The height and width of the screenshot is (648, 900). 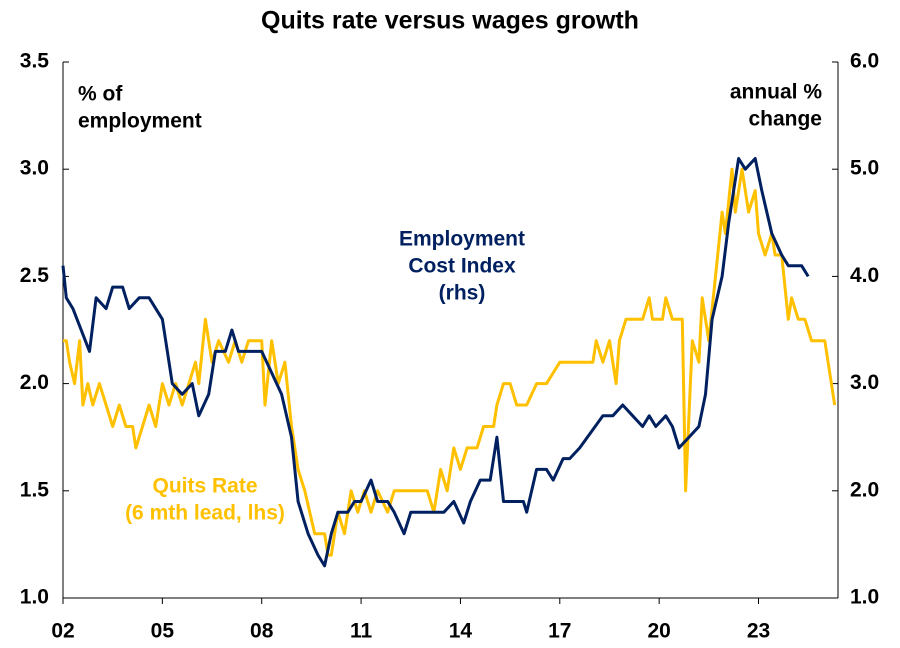 I want to click on x-tick-label: 08, so click(x=262, y=631).